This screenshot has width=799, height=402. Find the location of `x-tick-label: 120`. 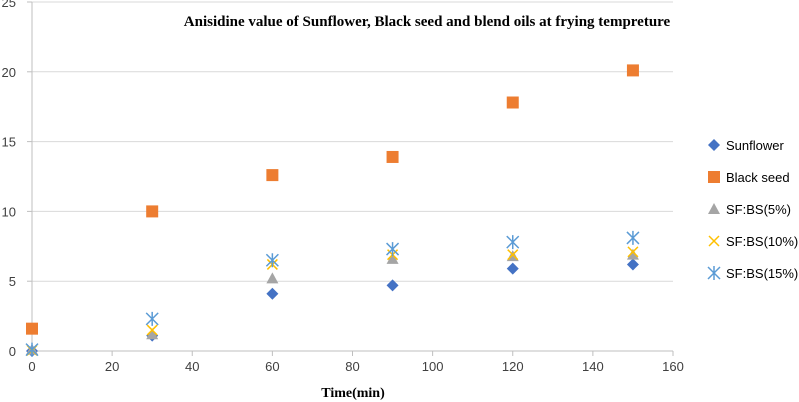

x-tick-label: 120 is located at coordinates (513, 366).